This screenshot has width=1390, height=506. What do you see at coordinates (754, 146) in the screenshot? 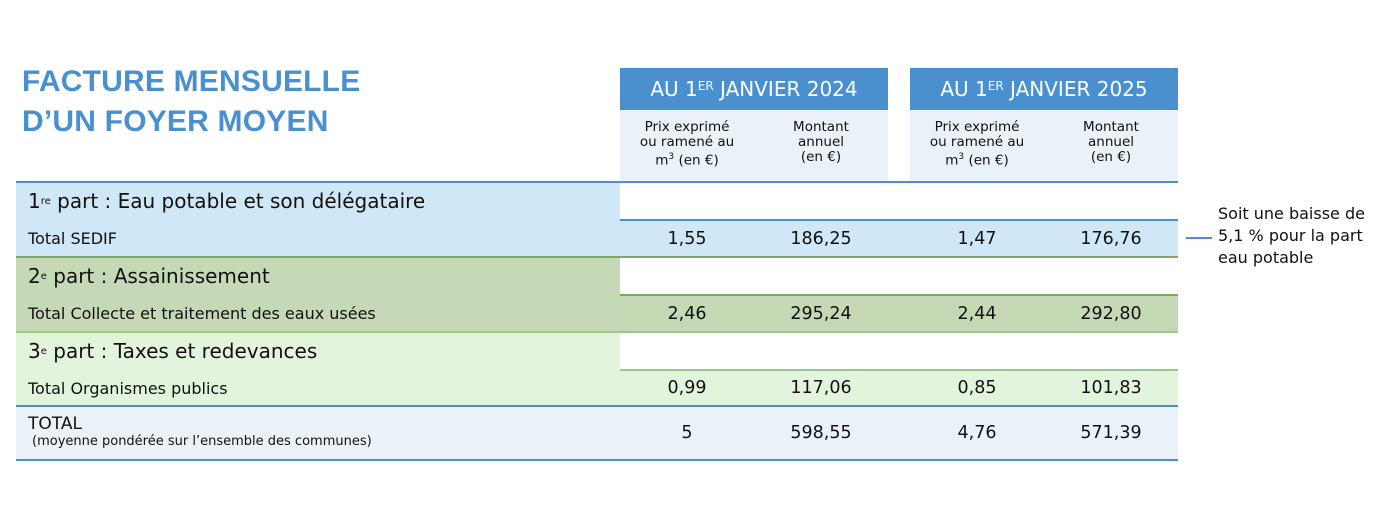
I see `subheader-bg-2024` at bounding box center [754, 146].